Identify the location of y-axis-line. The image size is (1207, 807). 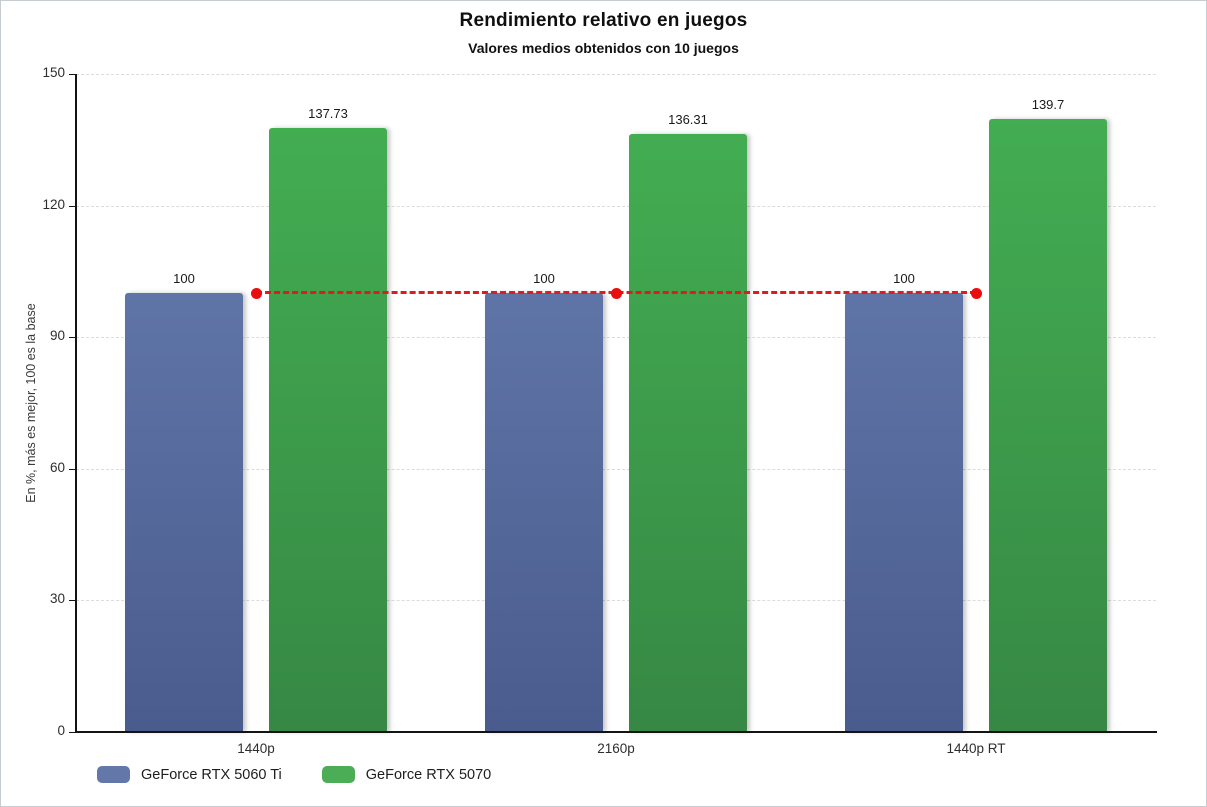
(75, 403).